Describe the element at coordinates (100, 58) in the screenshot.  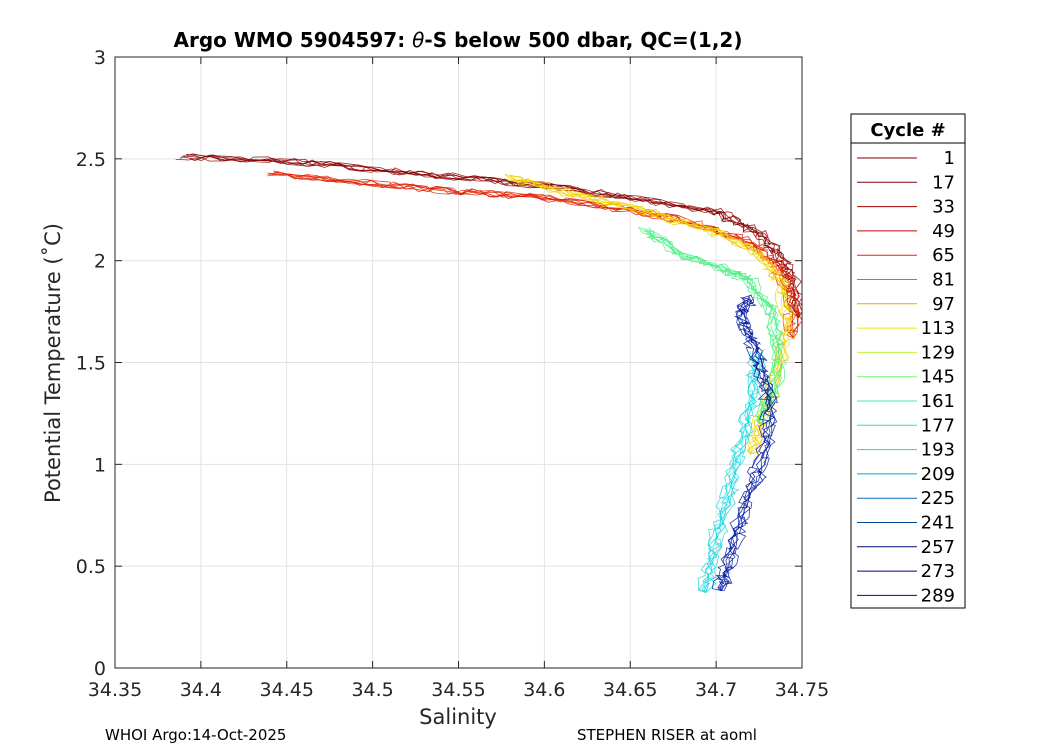
I see `y-tick-label: 3` at that location.